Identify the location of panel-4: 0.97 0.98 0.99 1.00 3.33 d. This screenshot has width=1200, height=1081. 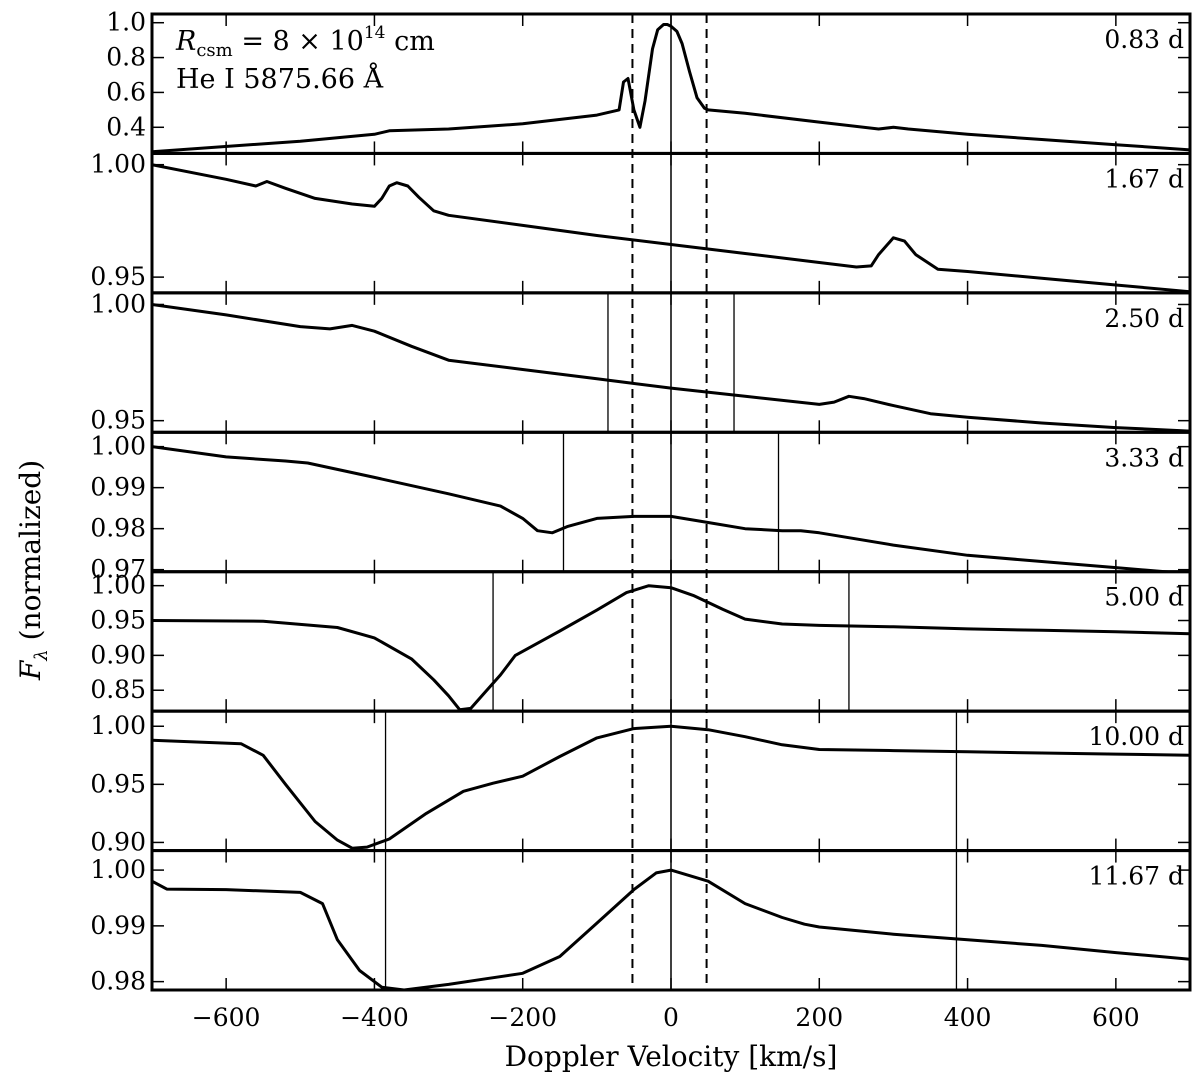
(641, 507).